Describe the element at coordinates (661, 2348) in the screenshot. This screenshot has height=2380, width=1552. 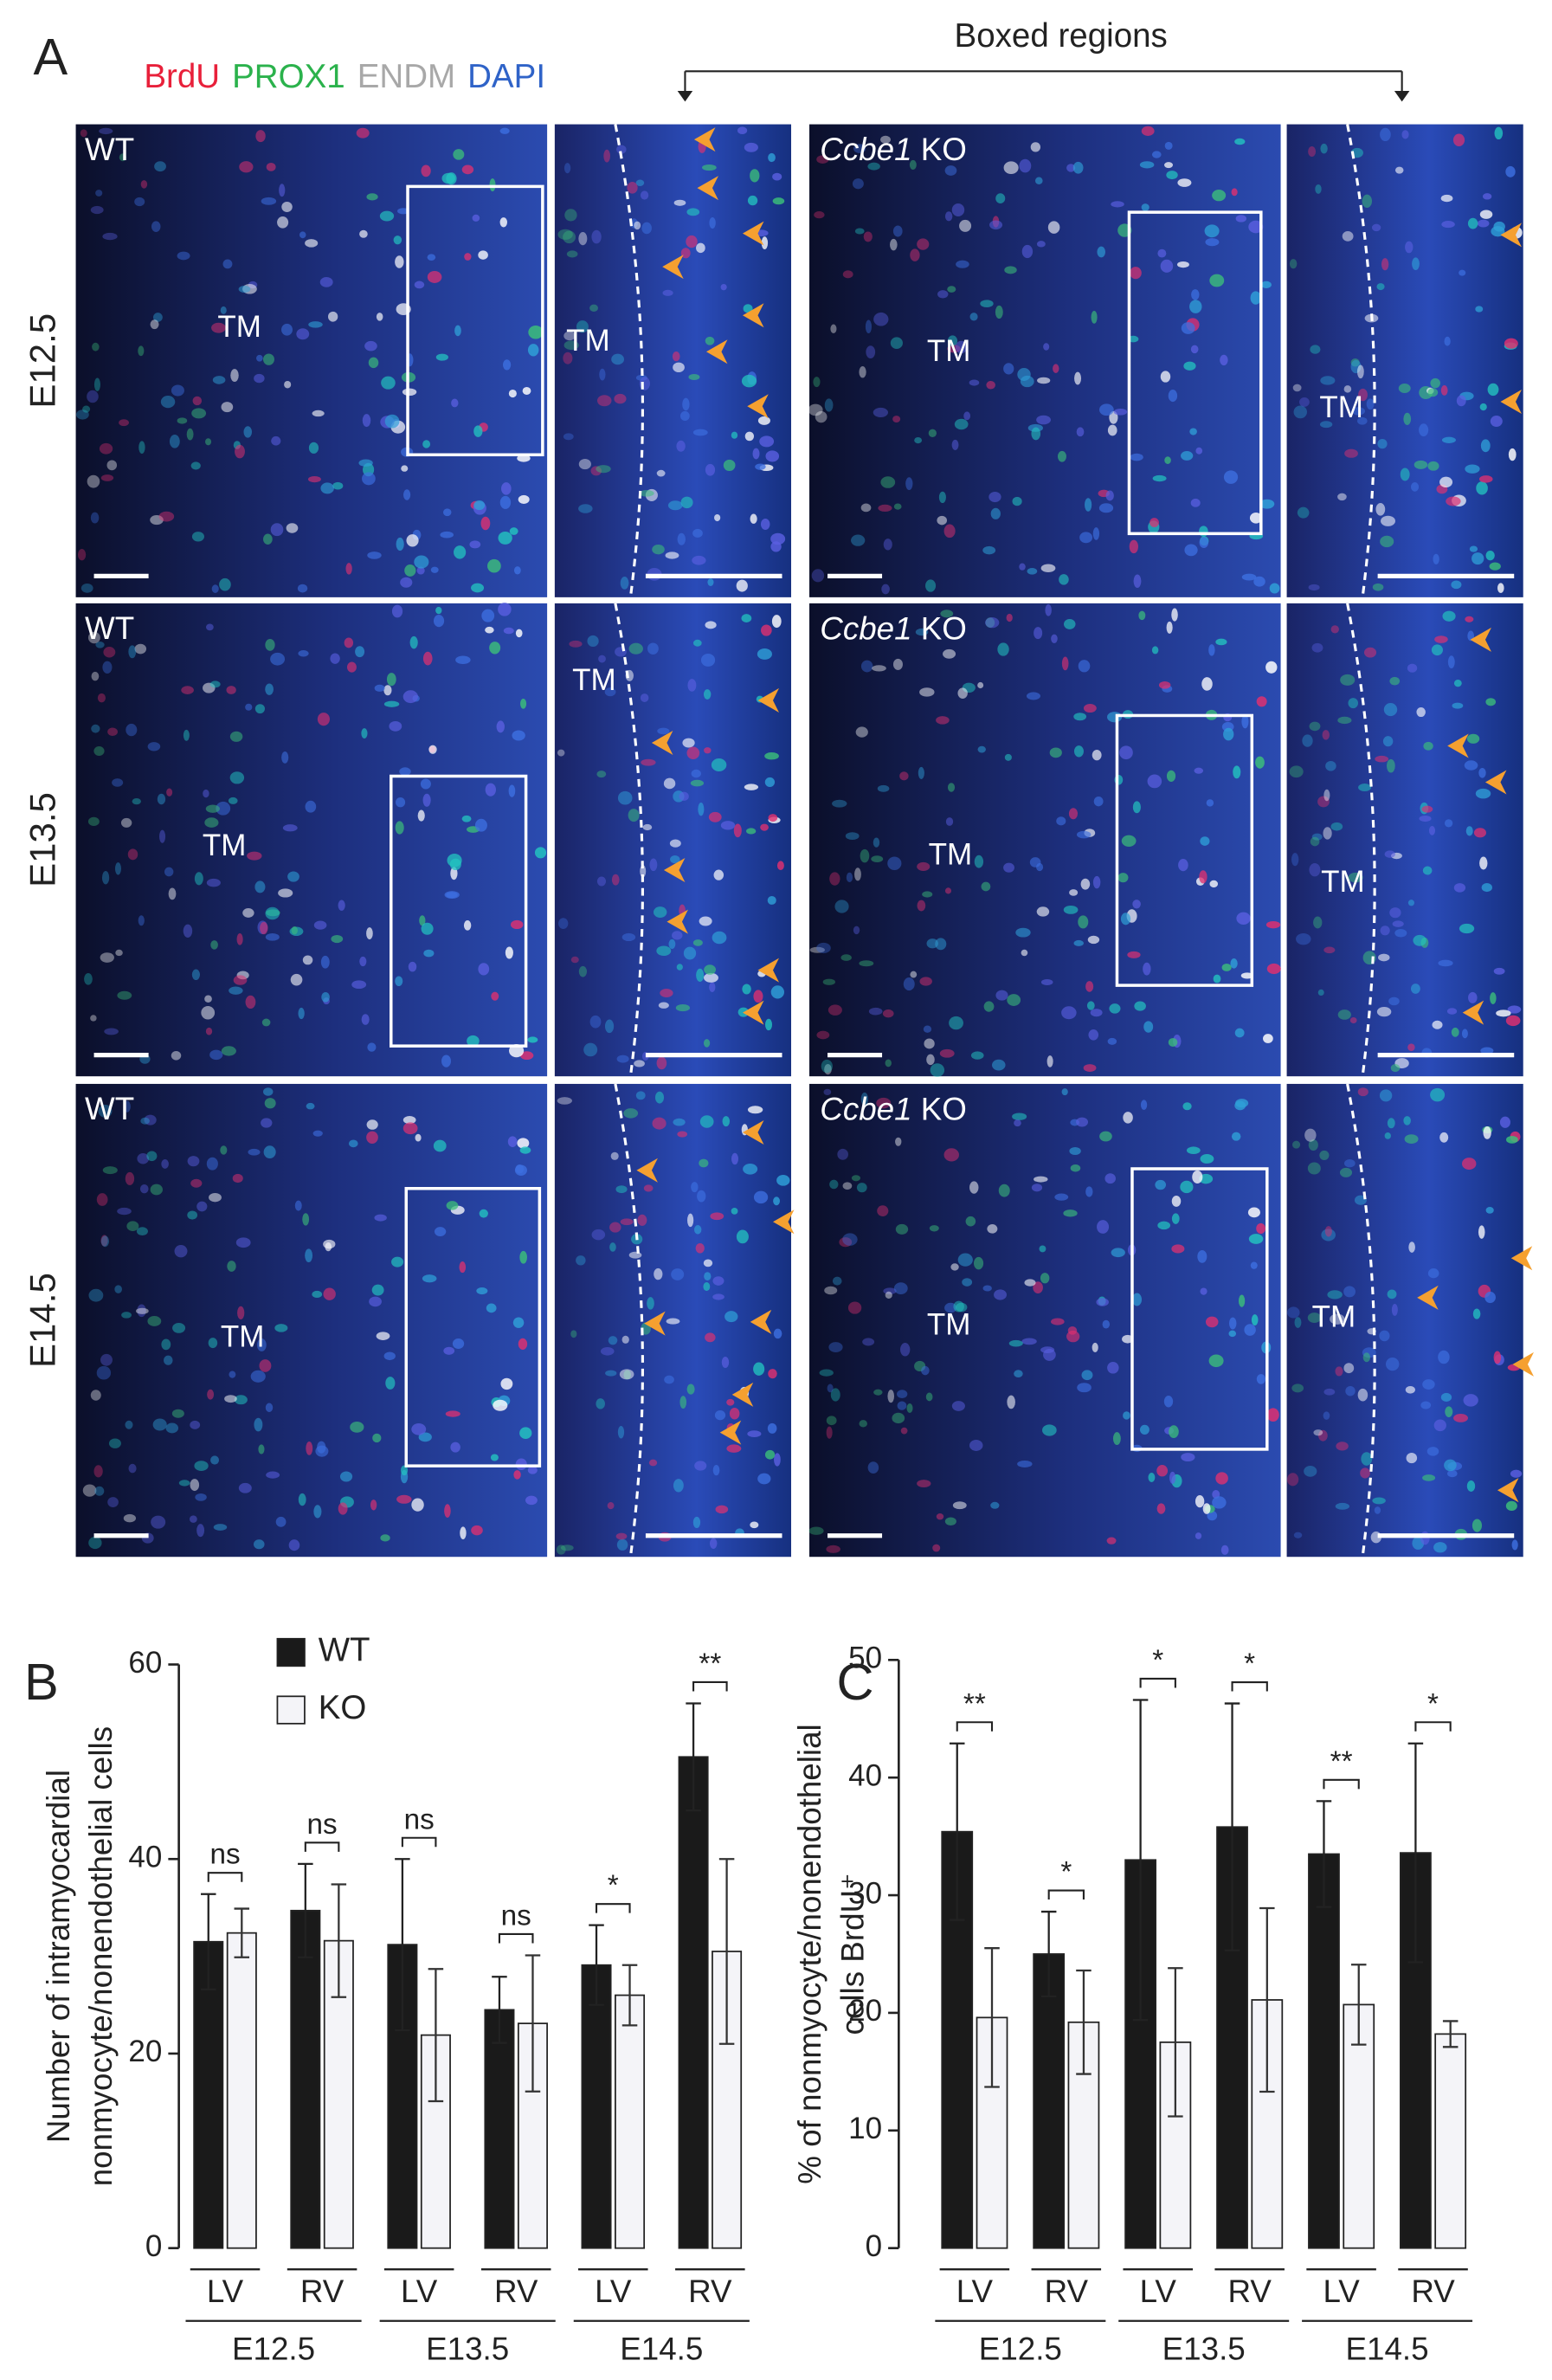
I see `group-label: E14.5` at that location.